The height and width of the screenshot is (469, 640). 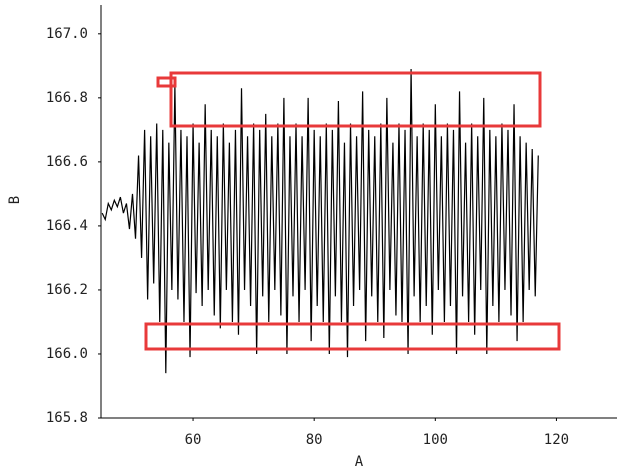 I want to click on y-tick-label: 166.0, so click(x=67, y=354).